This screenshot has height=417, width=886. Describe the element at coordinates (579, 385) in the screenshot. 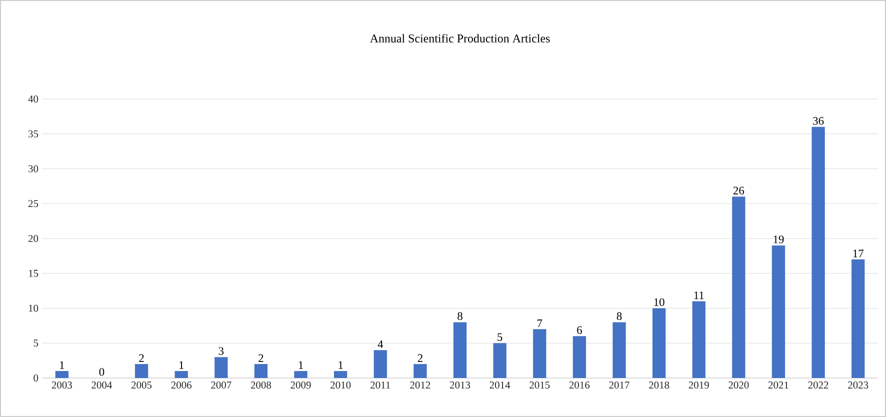

I see `x-tick-label: 2016` at that location.